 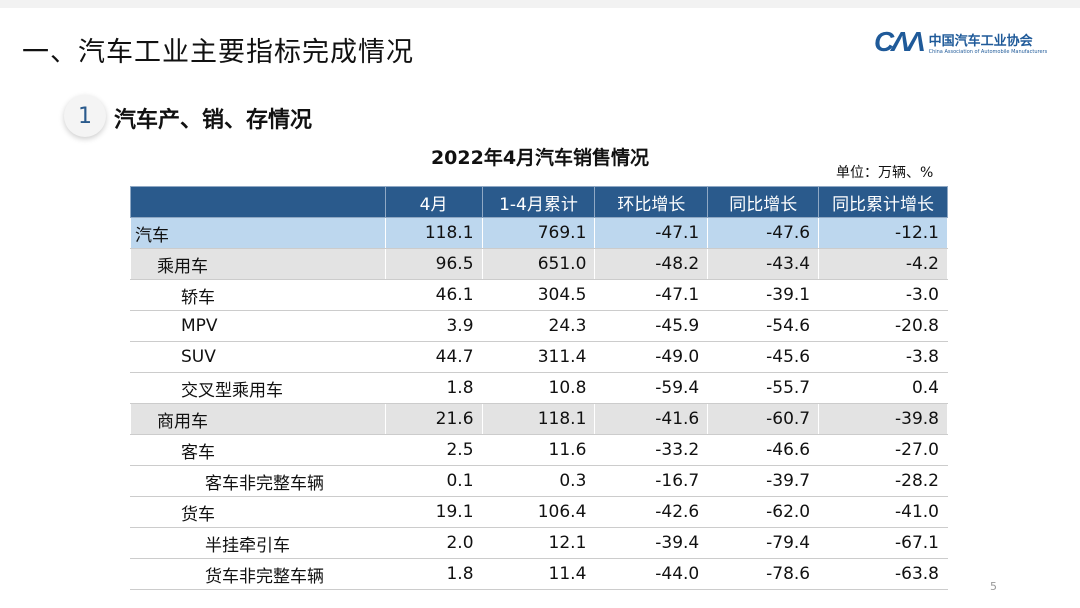 What do you see at coordinates (651, 388) in the screenshot?
I see `cell-value: -59.4` at bounding box center [651, 388].